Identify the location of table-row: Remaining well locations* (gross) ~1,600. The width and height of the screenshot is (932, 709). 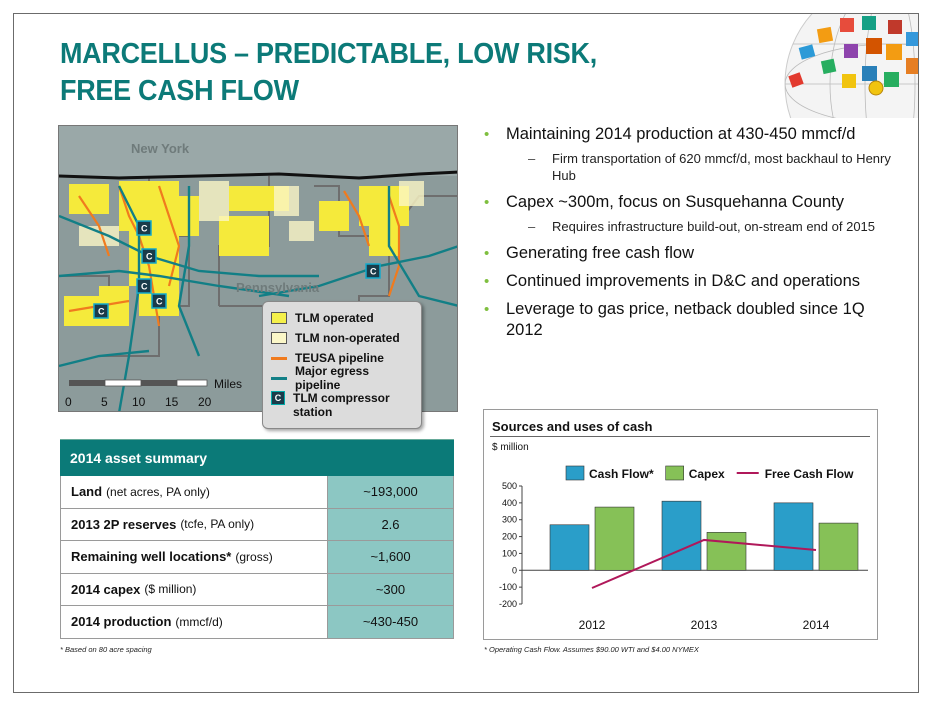
(257, 557).